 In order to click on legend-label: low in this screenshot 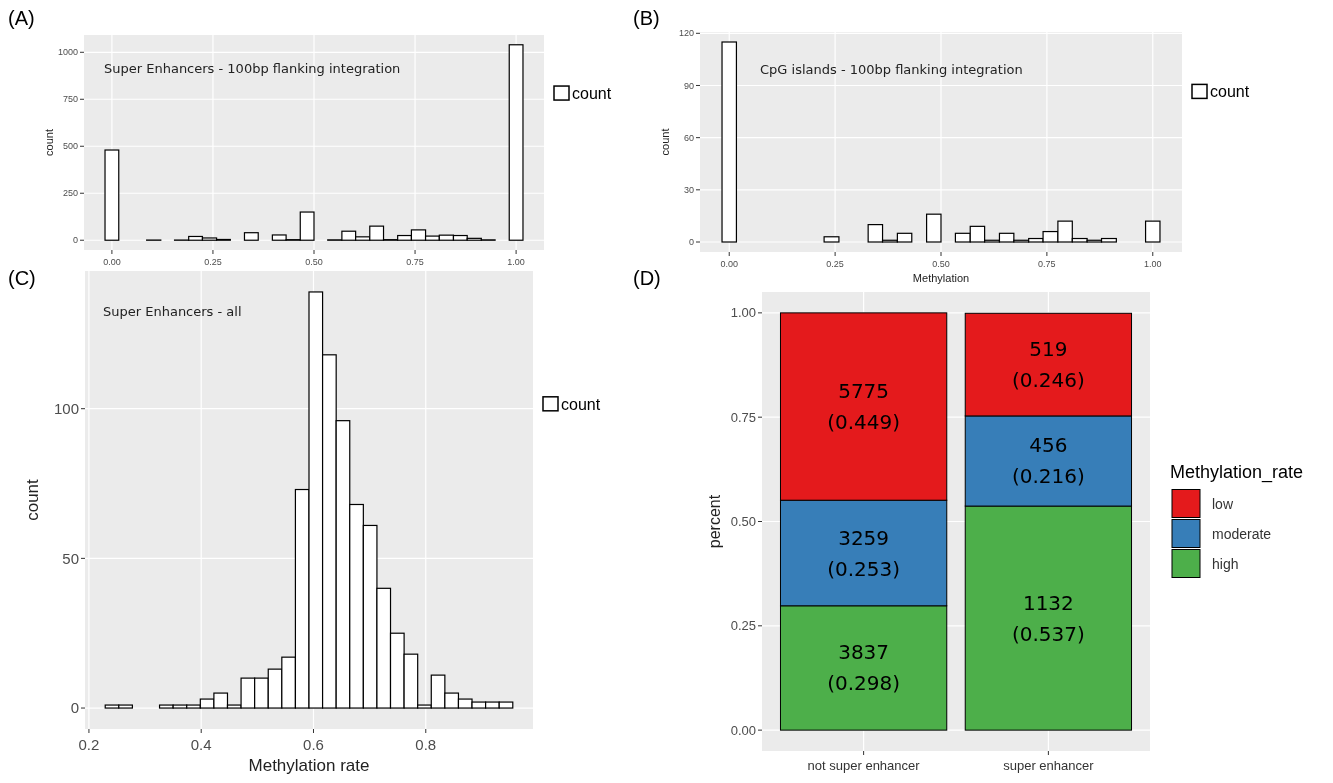, I will do `click(1223, 503)`.